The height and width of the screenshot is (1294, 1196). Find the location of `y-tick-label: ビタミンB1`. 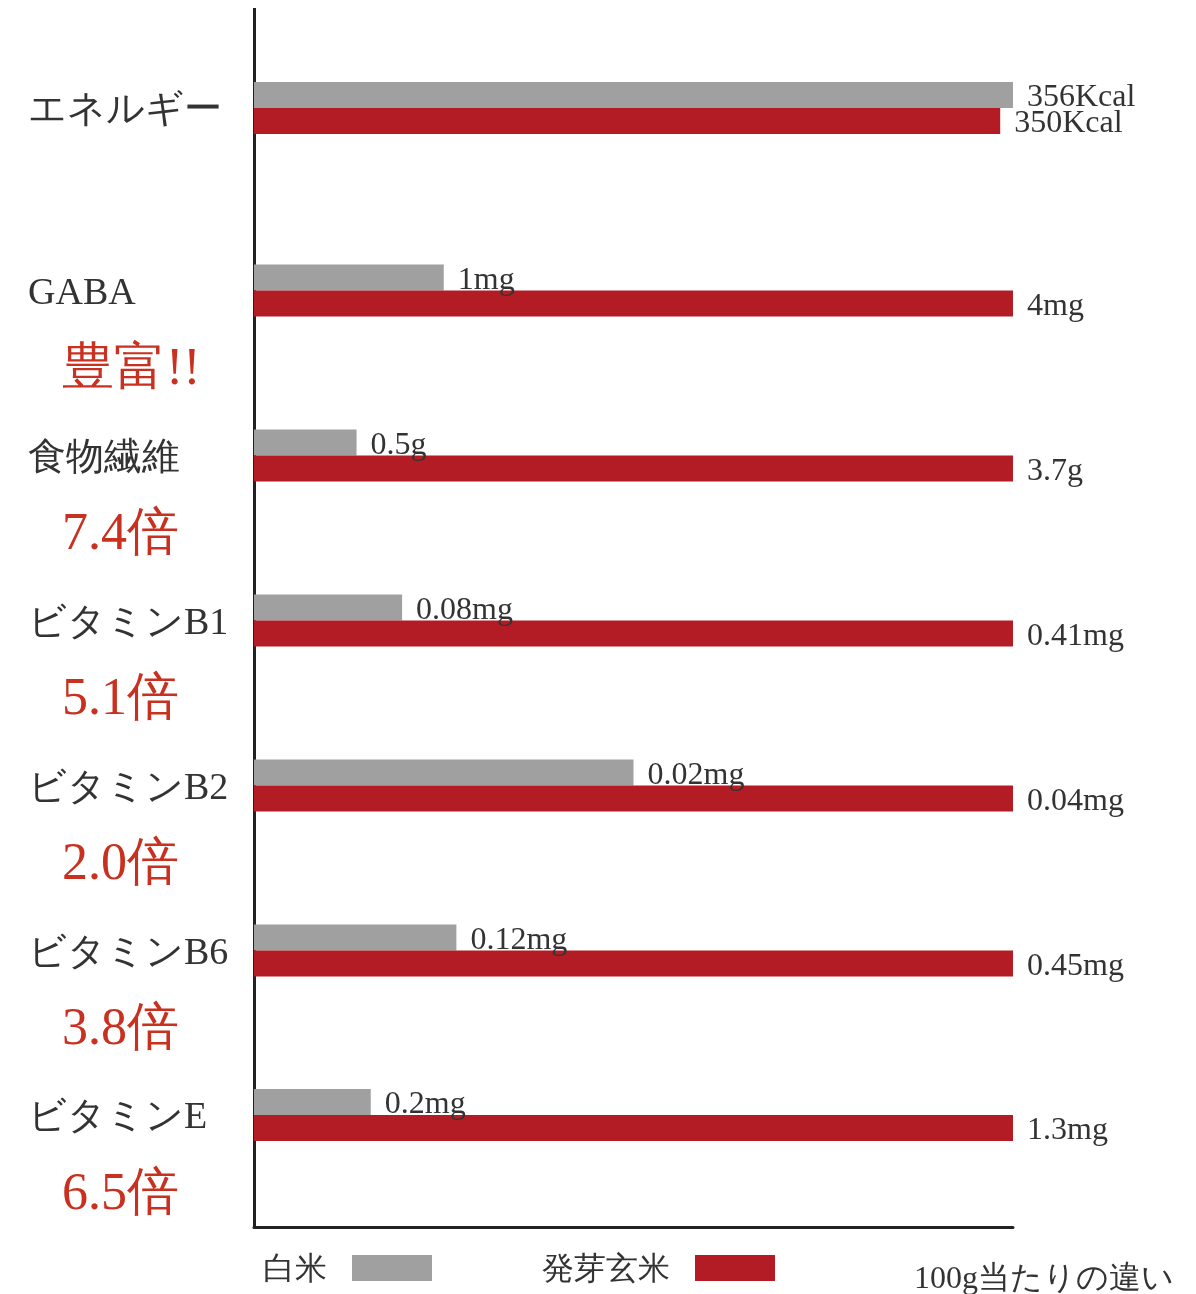

y-tick-label: ビタミンB1 is located at coordinates (128, 620).